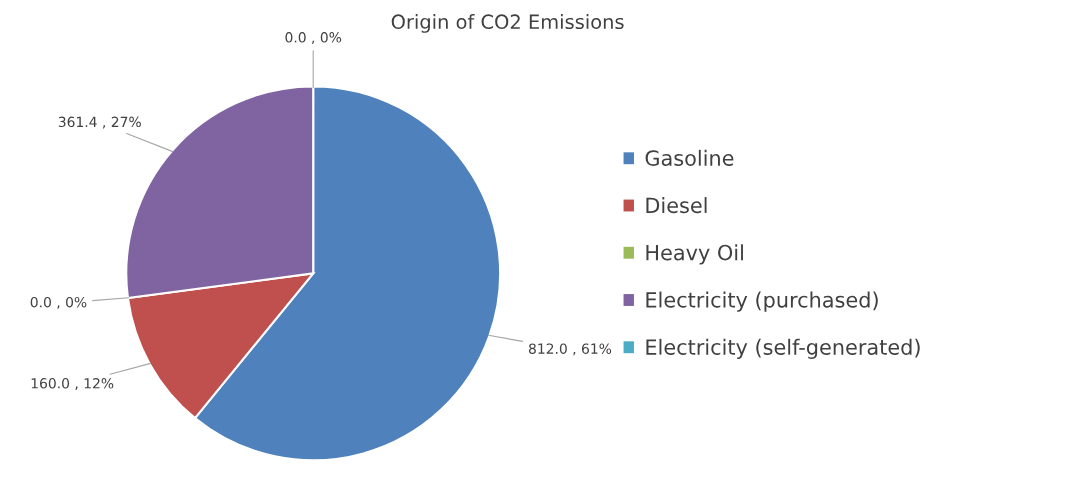  I want to click on legend-label: Electricity (purchased), so click(762, 301).